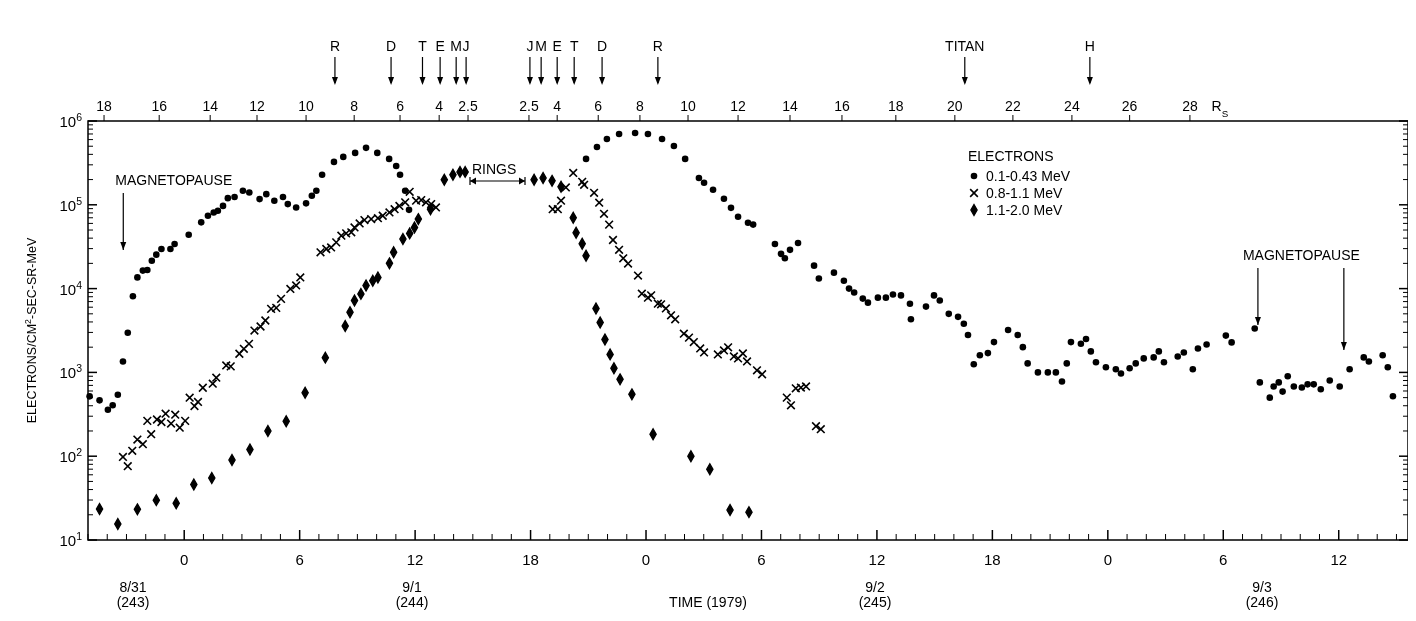 Image resolution: width=1416 pixels, height=621 pixels. I want to click on y-tick-label: 10$^{3}$, so click(71, 372).